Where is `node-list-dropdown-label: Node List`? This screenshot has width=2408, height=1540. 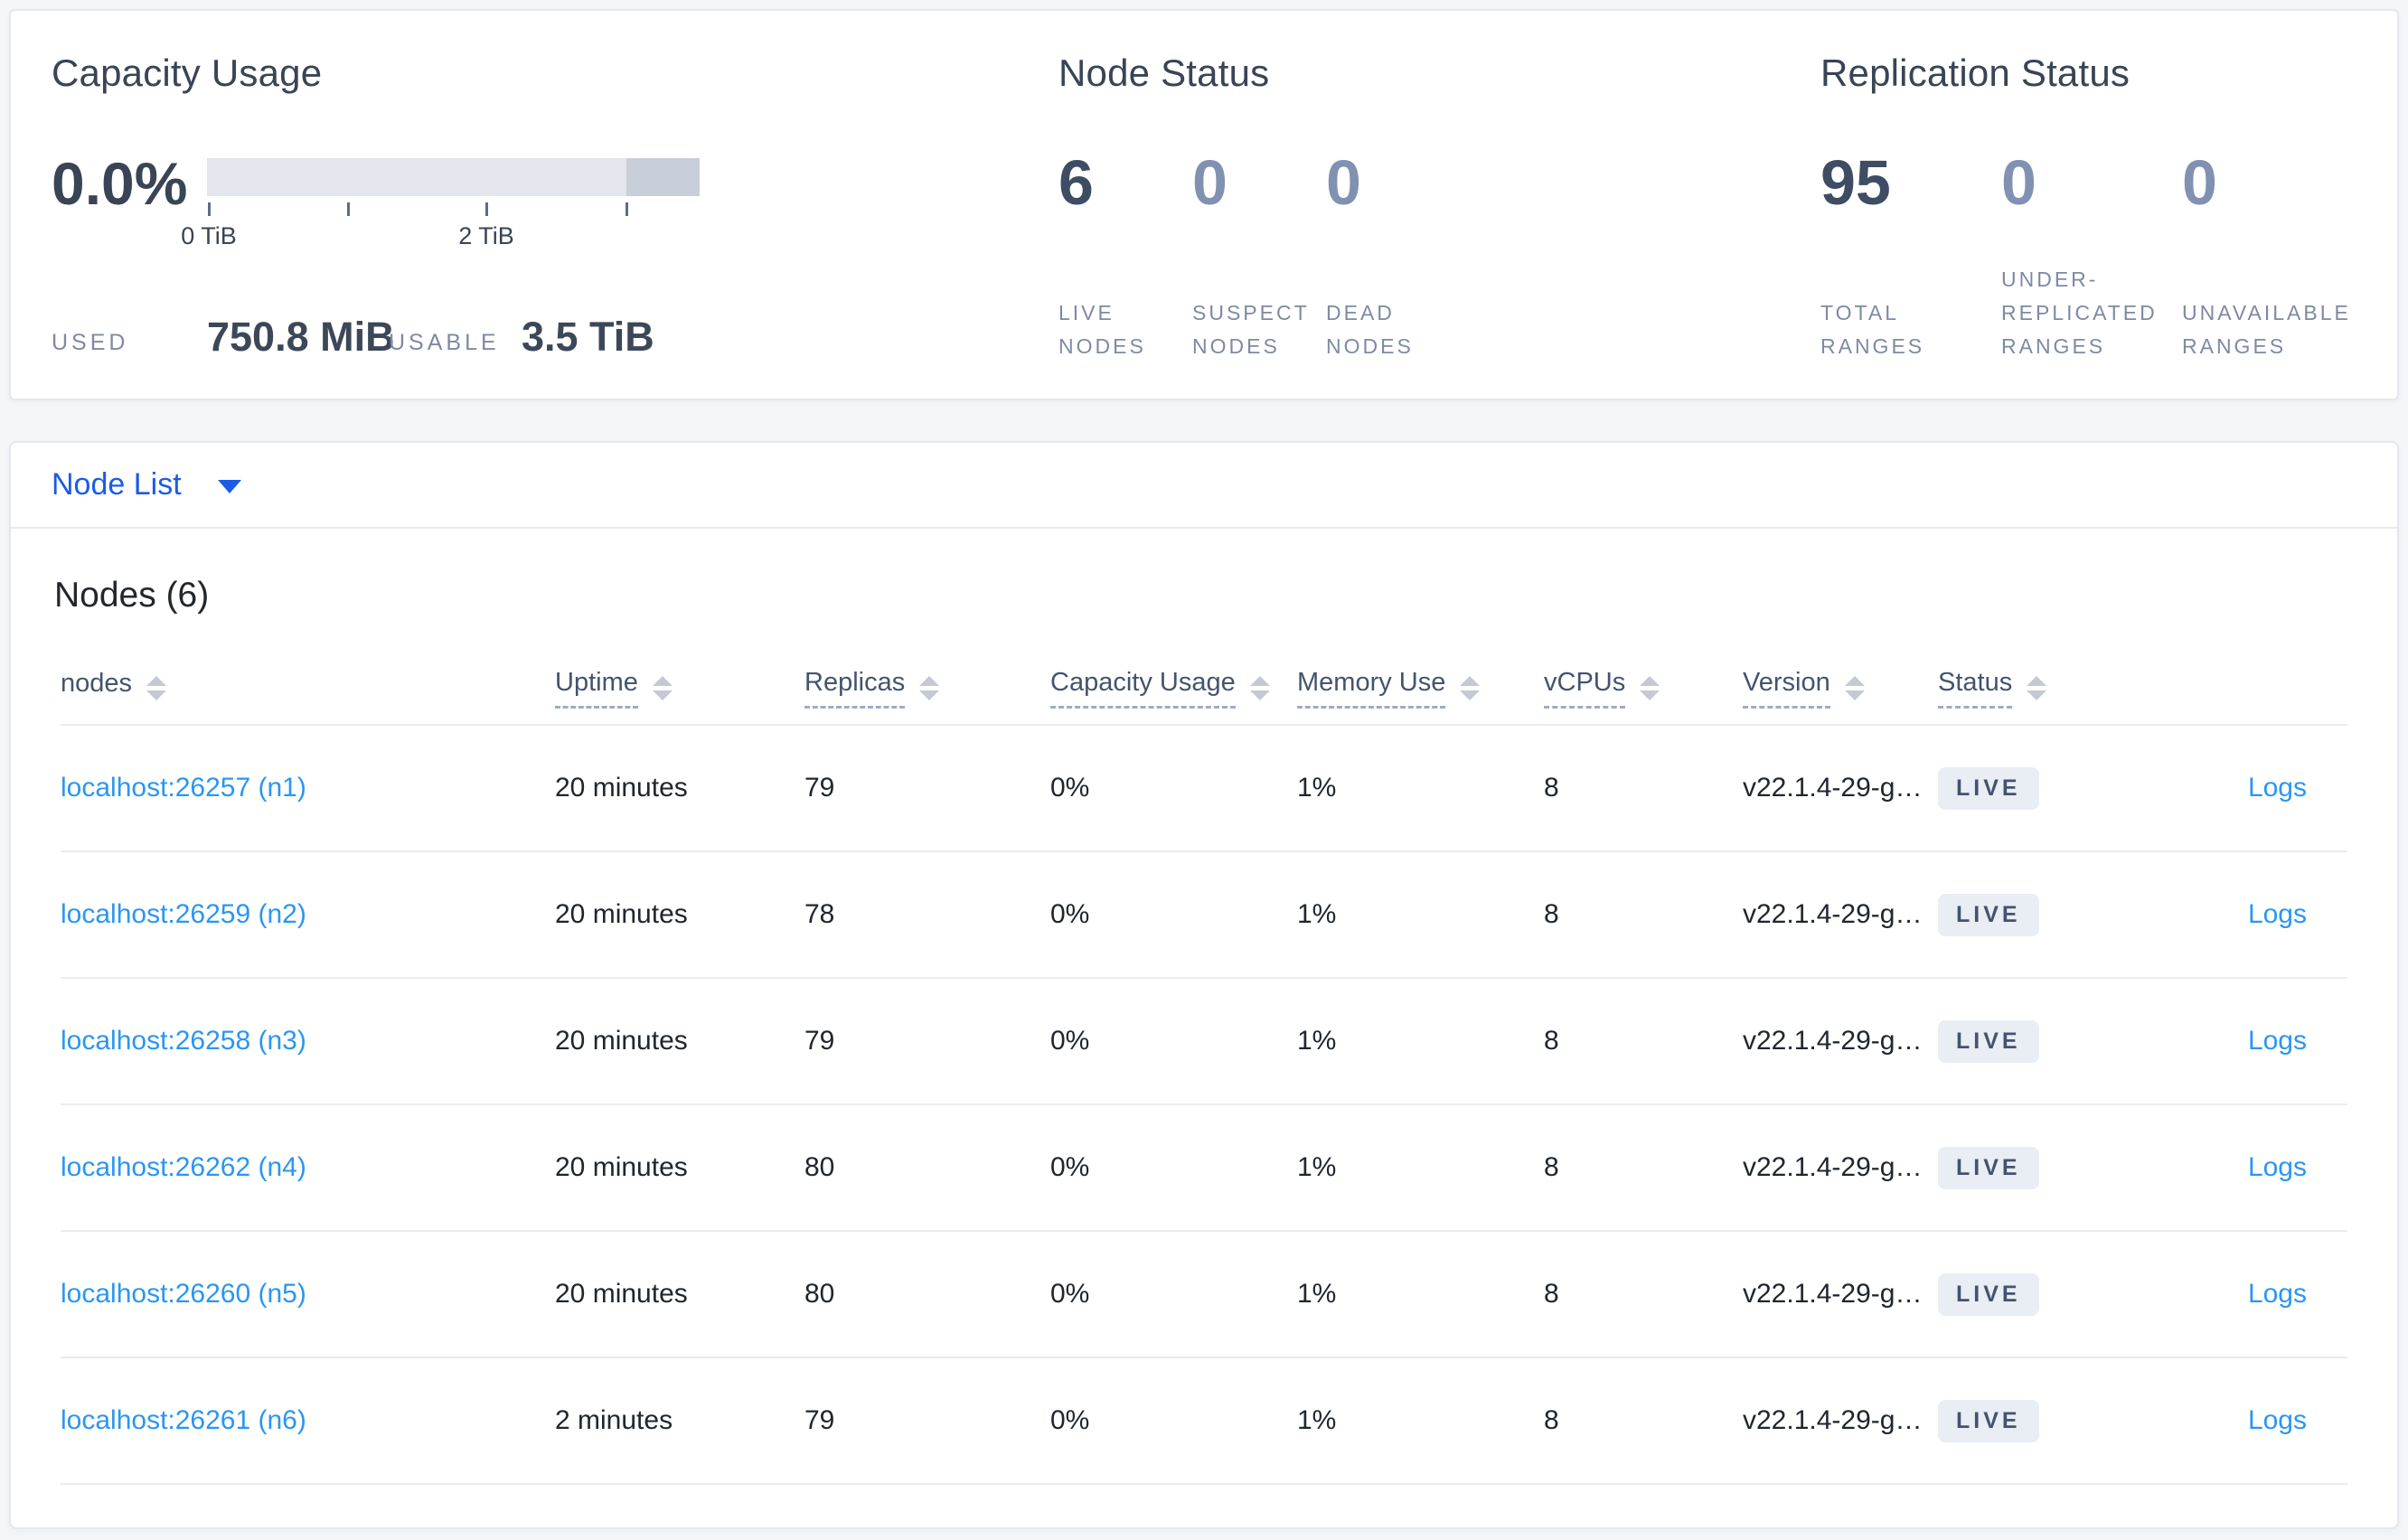 node-list-dropdown-label: Node List is located at coordinates (117, 484).